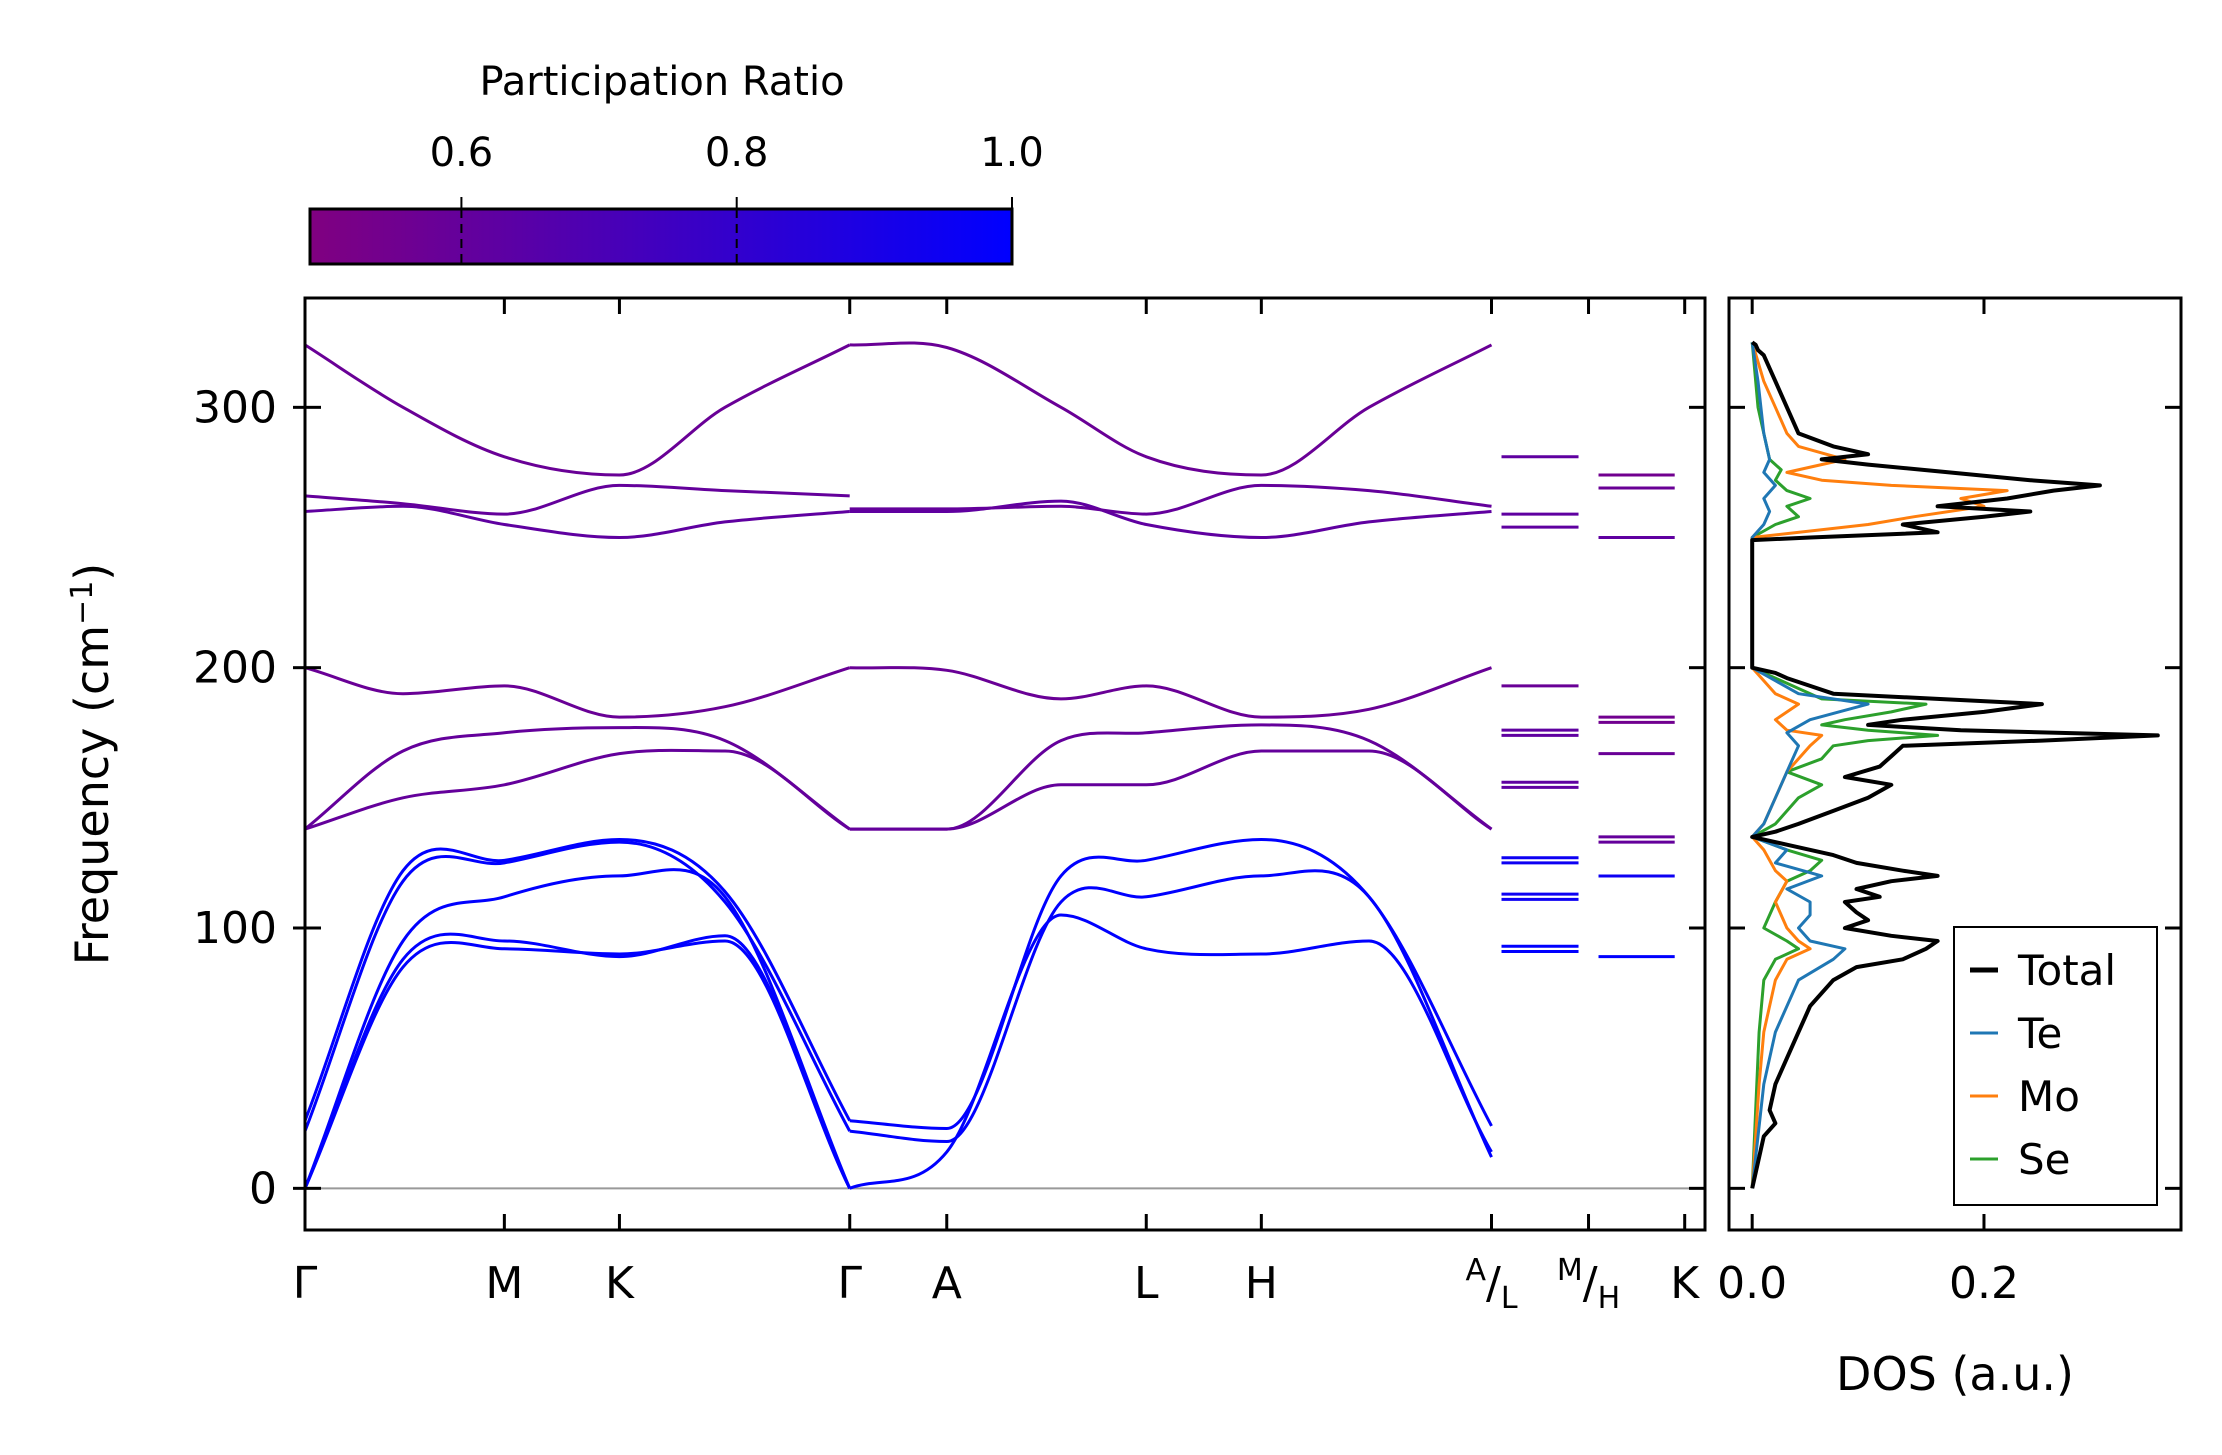 The height and width of the screenshot is (1455, 2222). What do you see at coordinates (1609, 1298) in the screenshot?
I see `split-label-lower: H` at bounding box center [1609, 1298].